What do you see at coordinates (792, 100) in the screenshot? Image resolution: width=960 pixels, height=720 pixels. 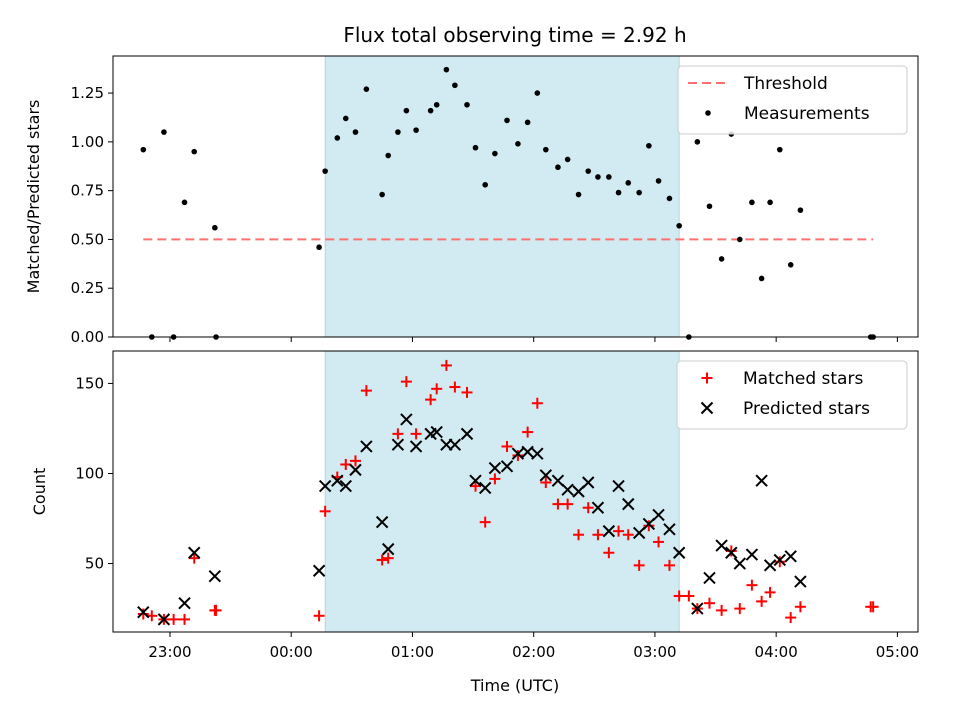 I see `legend: Threshold Measurements` at bounding box center [792, 100].